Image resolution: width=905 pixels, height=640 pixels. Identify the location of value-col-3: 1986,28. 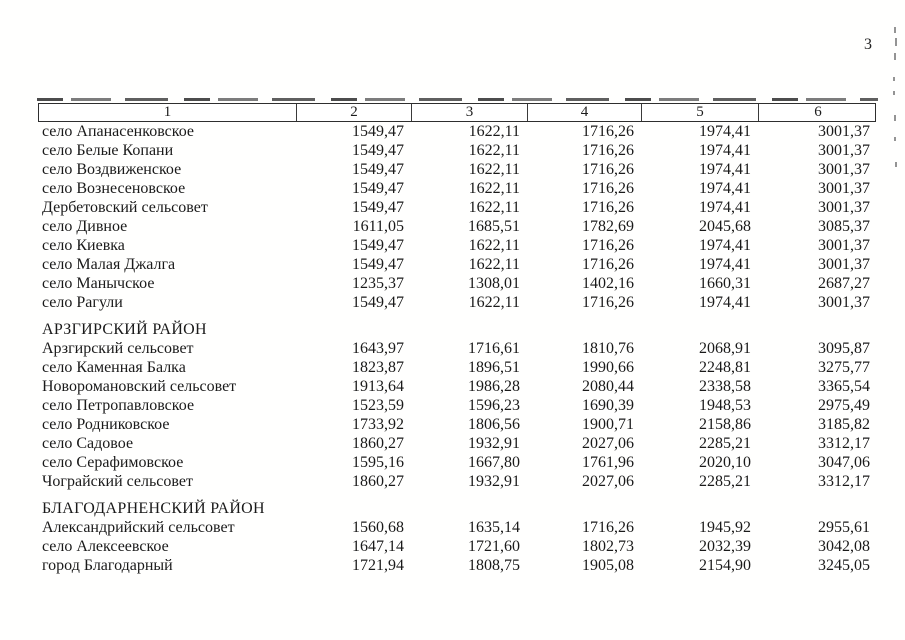
(494, 386).